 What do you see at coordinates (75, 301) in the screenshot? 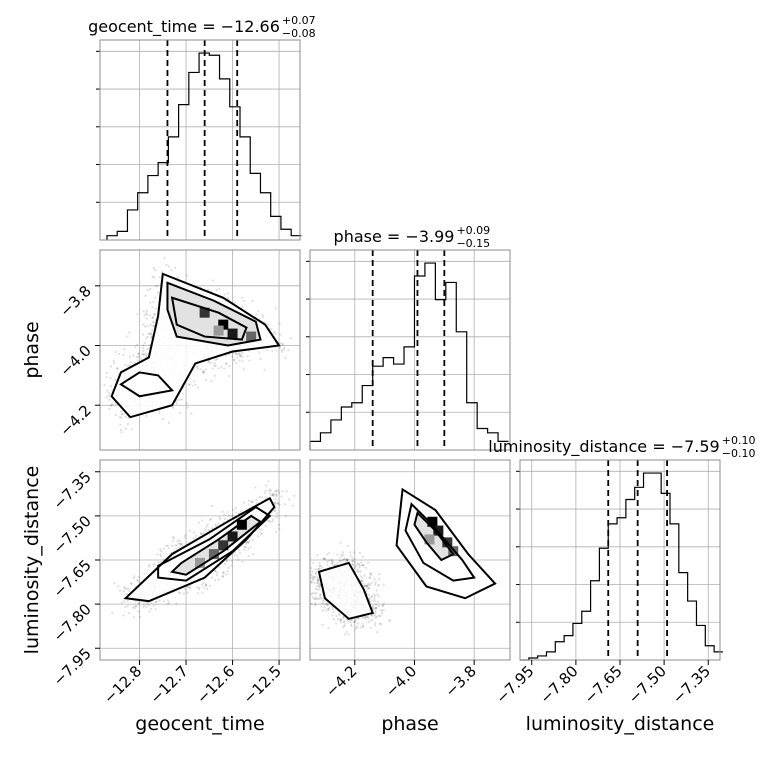
I see `y-tick-label: −3.8` at bounding box center [75, 301].